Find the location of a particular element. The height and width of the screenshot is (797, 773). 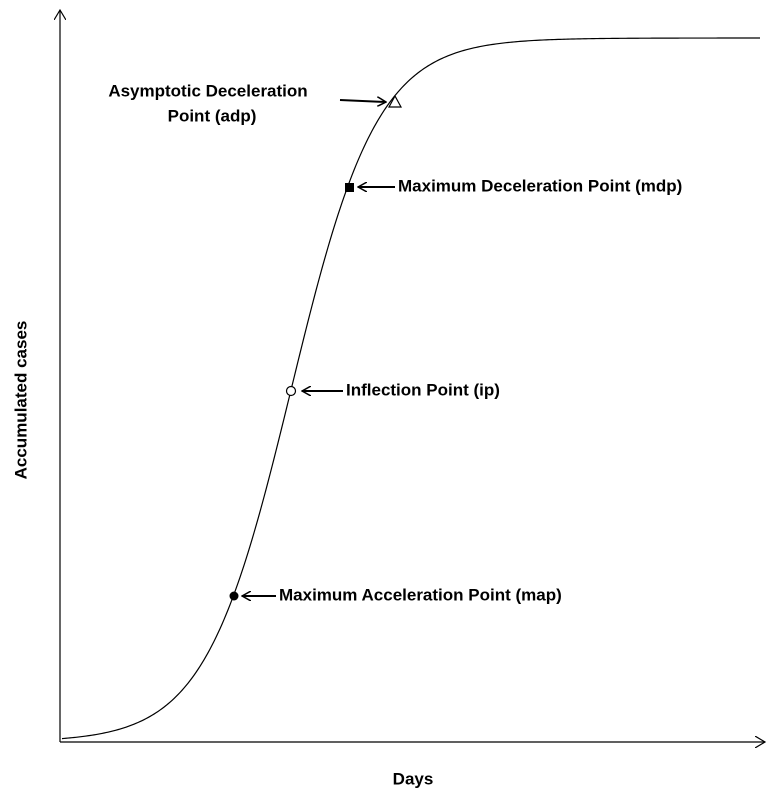

adp-label: Asymptotic Deceleration is located at coordinates (207, 90).